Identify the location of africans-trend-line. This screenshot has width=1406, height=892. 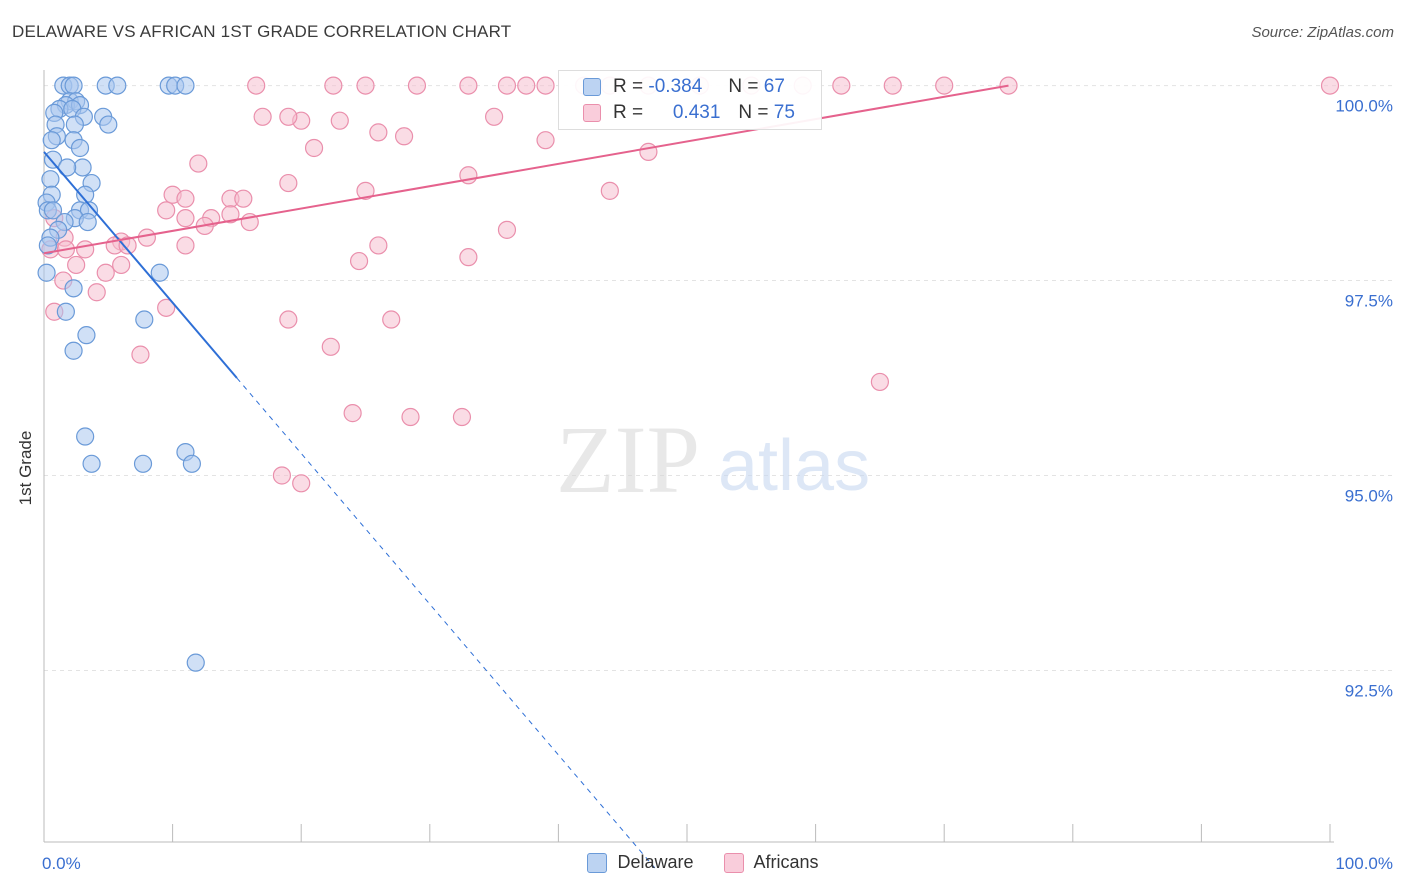
(526, 169).